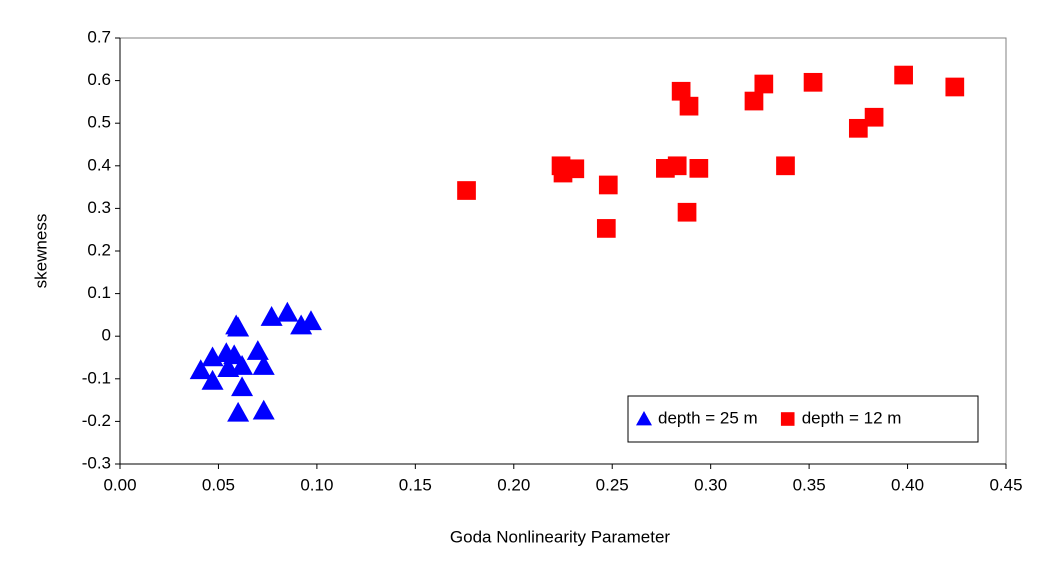 The height and width of the screenshot is (572, 1054). Describe the element at coordinates (99, 207) in the screenshot. I see `y-tick-label: 0.3` at that location.